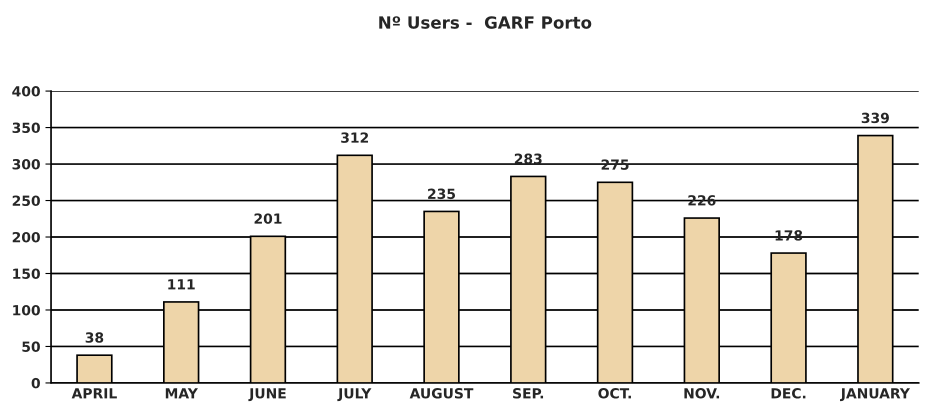  I want to click on data-label: 111, so click(181, 284).